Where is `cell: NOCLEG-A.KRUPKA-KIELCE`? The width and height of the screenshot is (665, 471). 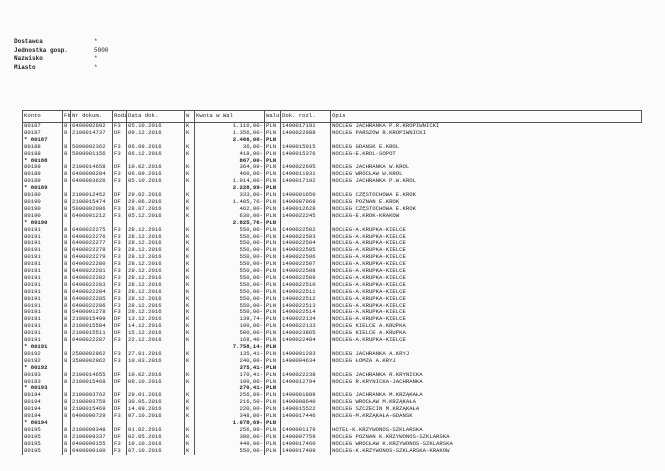
cell: NOCLEG-A.KRUPKA-KIELCE is located at coordinates (486, 230).